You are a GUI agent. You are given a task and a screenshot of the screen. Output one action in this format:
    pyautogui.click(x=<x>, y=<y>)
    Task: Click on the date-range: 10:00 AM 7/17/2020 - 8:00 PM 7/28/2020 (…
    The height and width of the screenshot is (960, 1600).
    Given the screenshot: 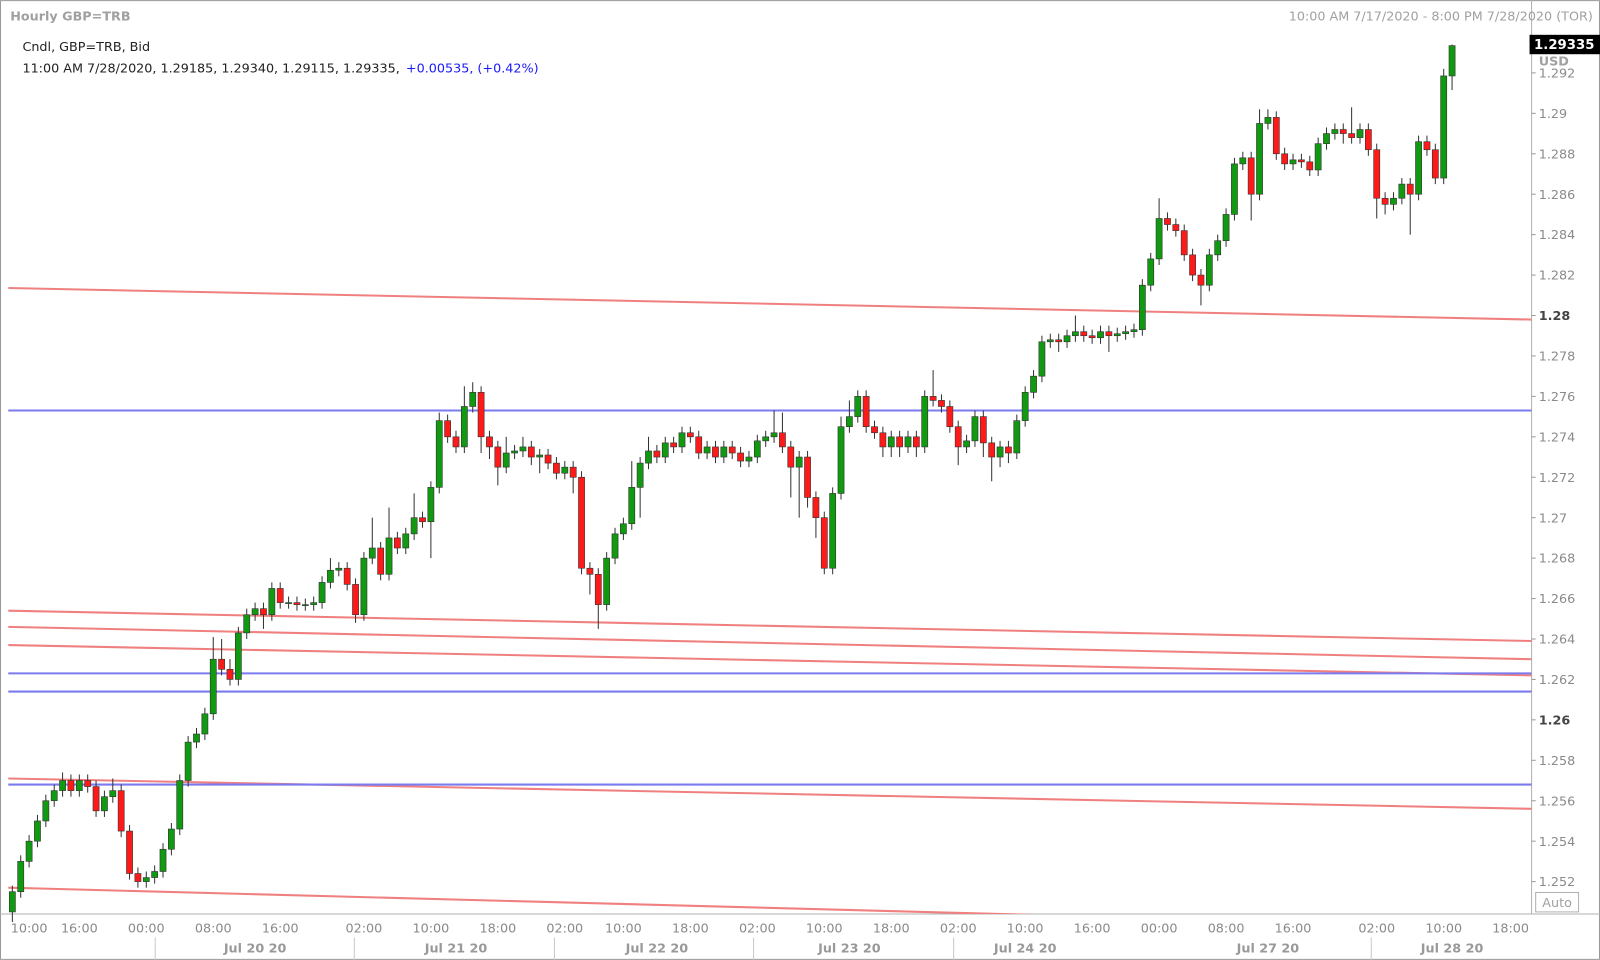 What is the action you would take?
    pyautogui.click(x=1441, y=17)
    